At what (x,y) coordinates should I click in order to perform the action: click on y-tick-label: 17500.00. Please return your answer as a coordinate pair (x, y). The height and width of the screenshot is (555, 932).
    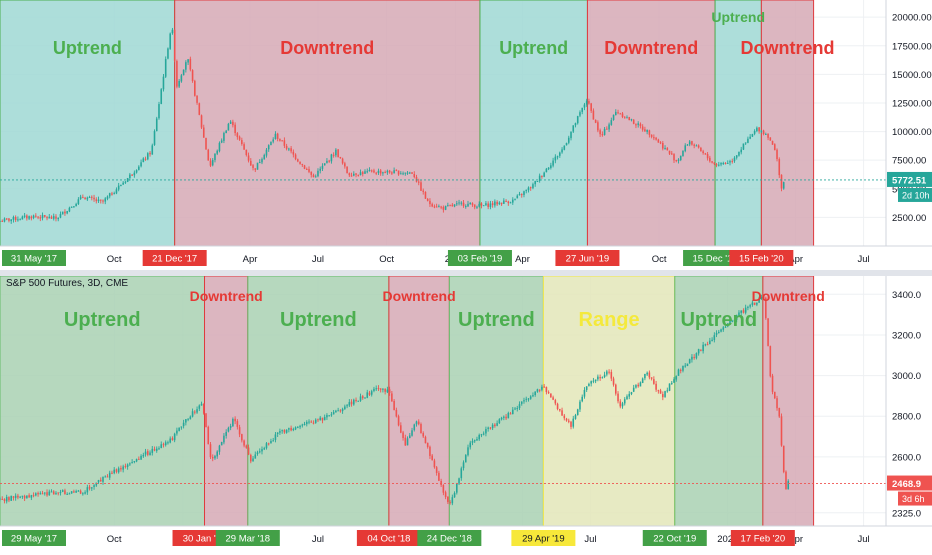
    Looking at the image, I should click on (912, 46).